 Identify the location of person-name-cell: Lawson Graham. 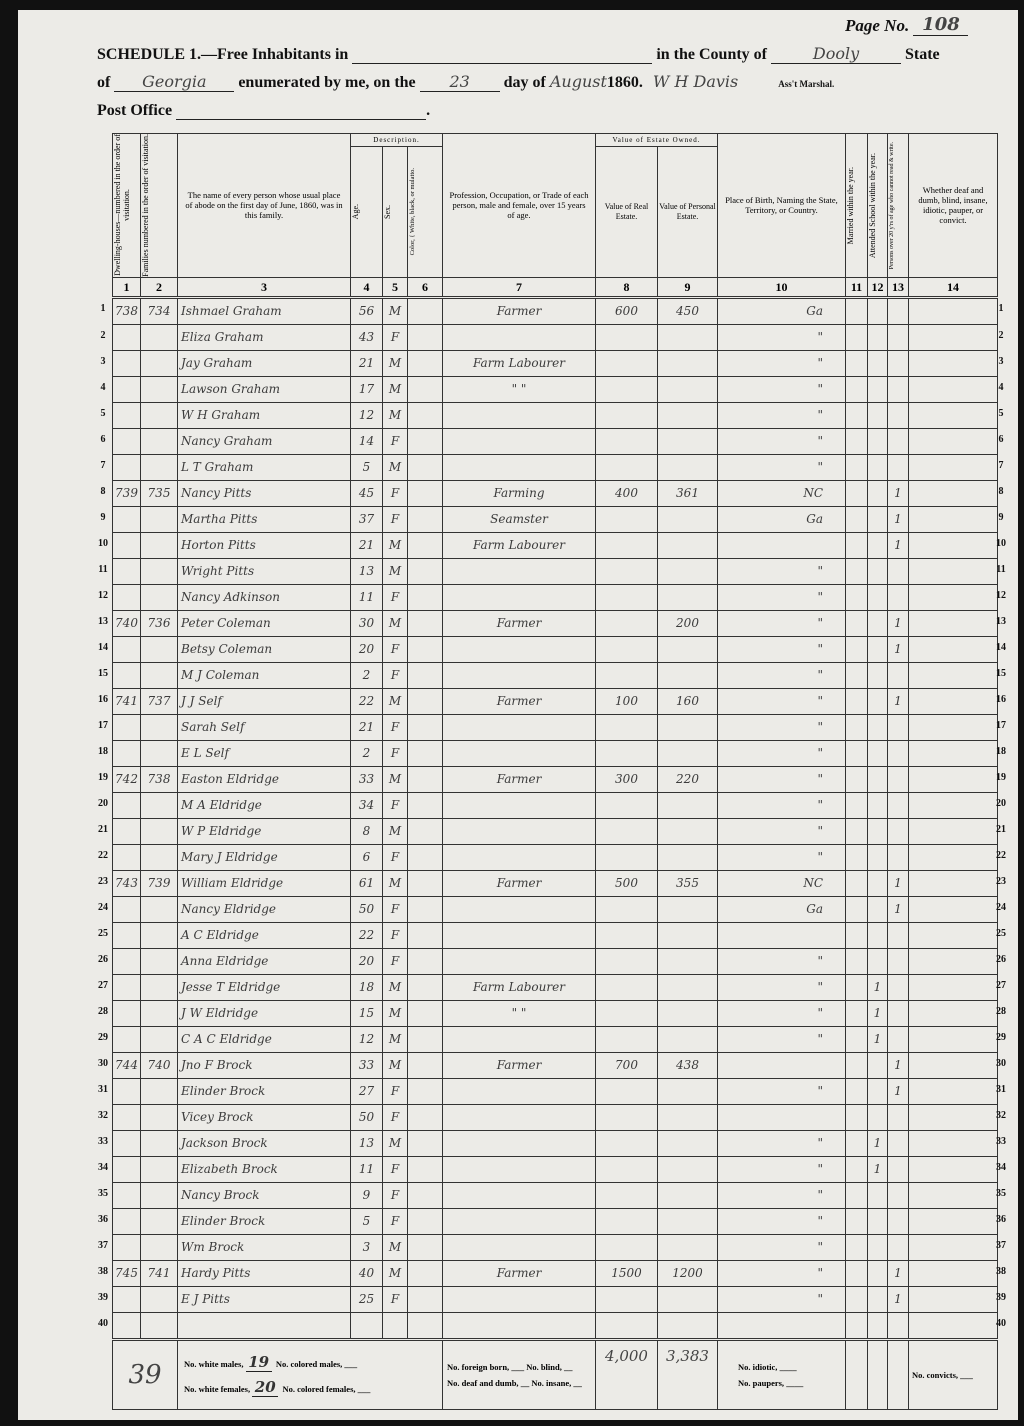
(264, 389).